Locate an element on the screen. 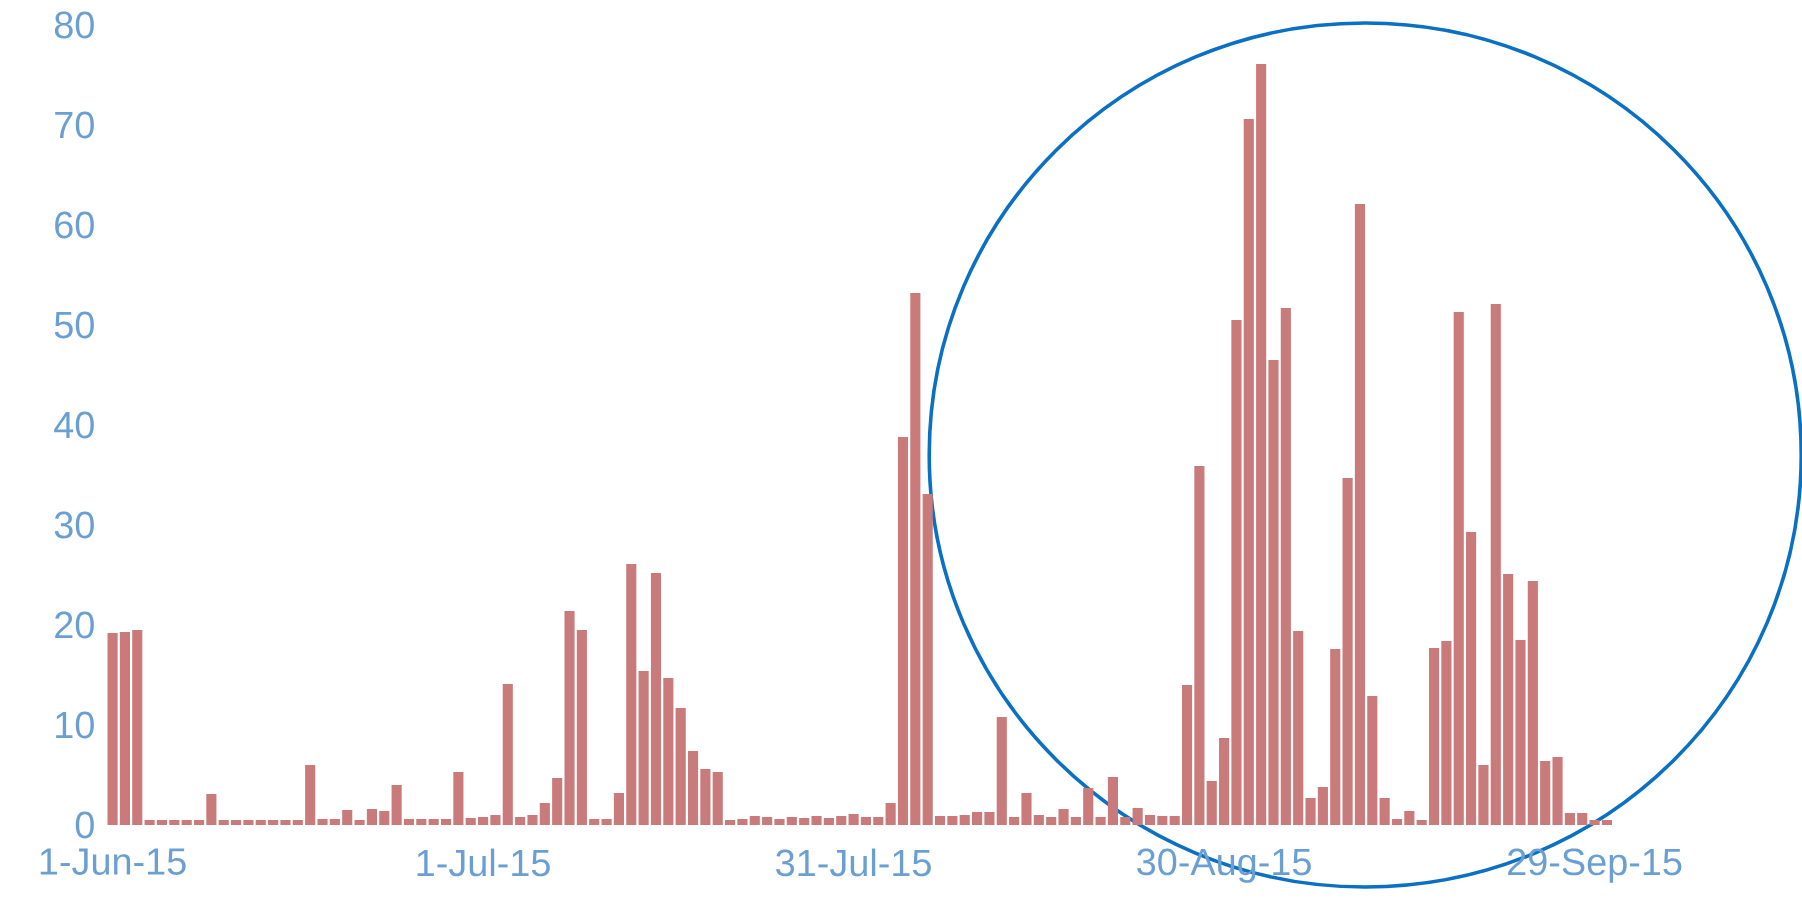 The width and height of the screenshot is (1802, 906). x-tick-label: 31-Jul-15 is located at coordinates (853, 862).